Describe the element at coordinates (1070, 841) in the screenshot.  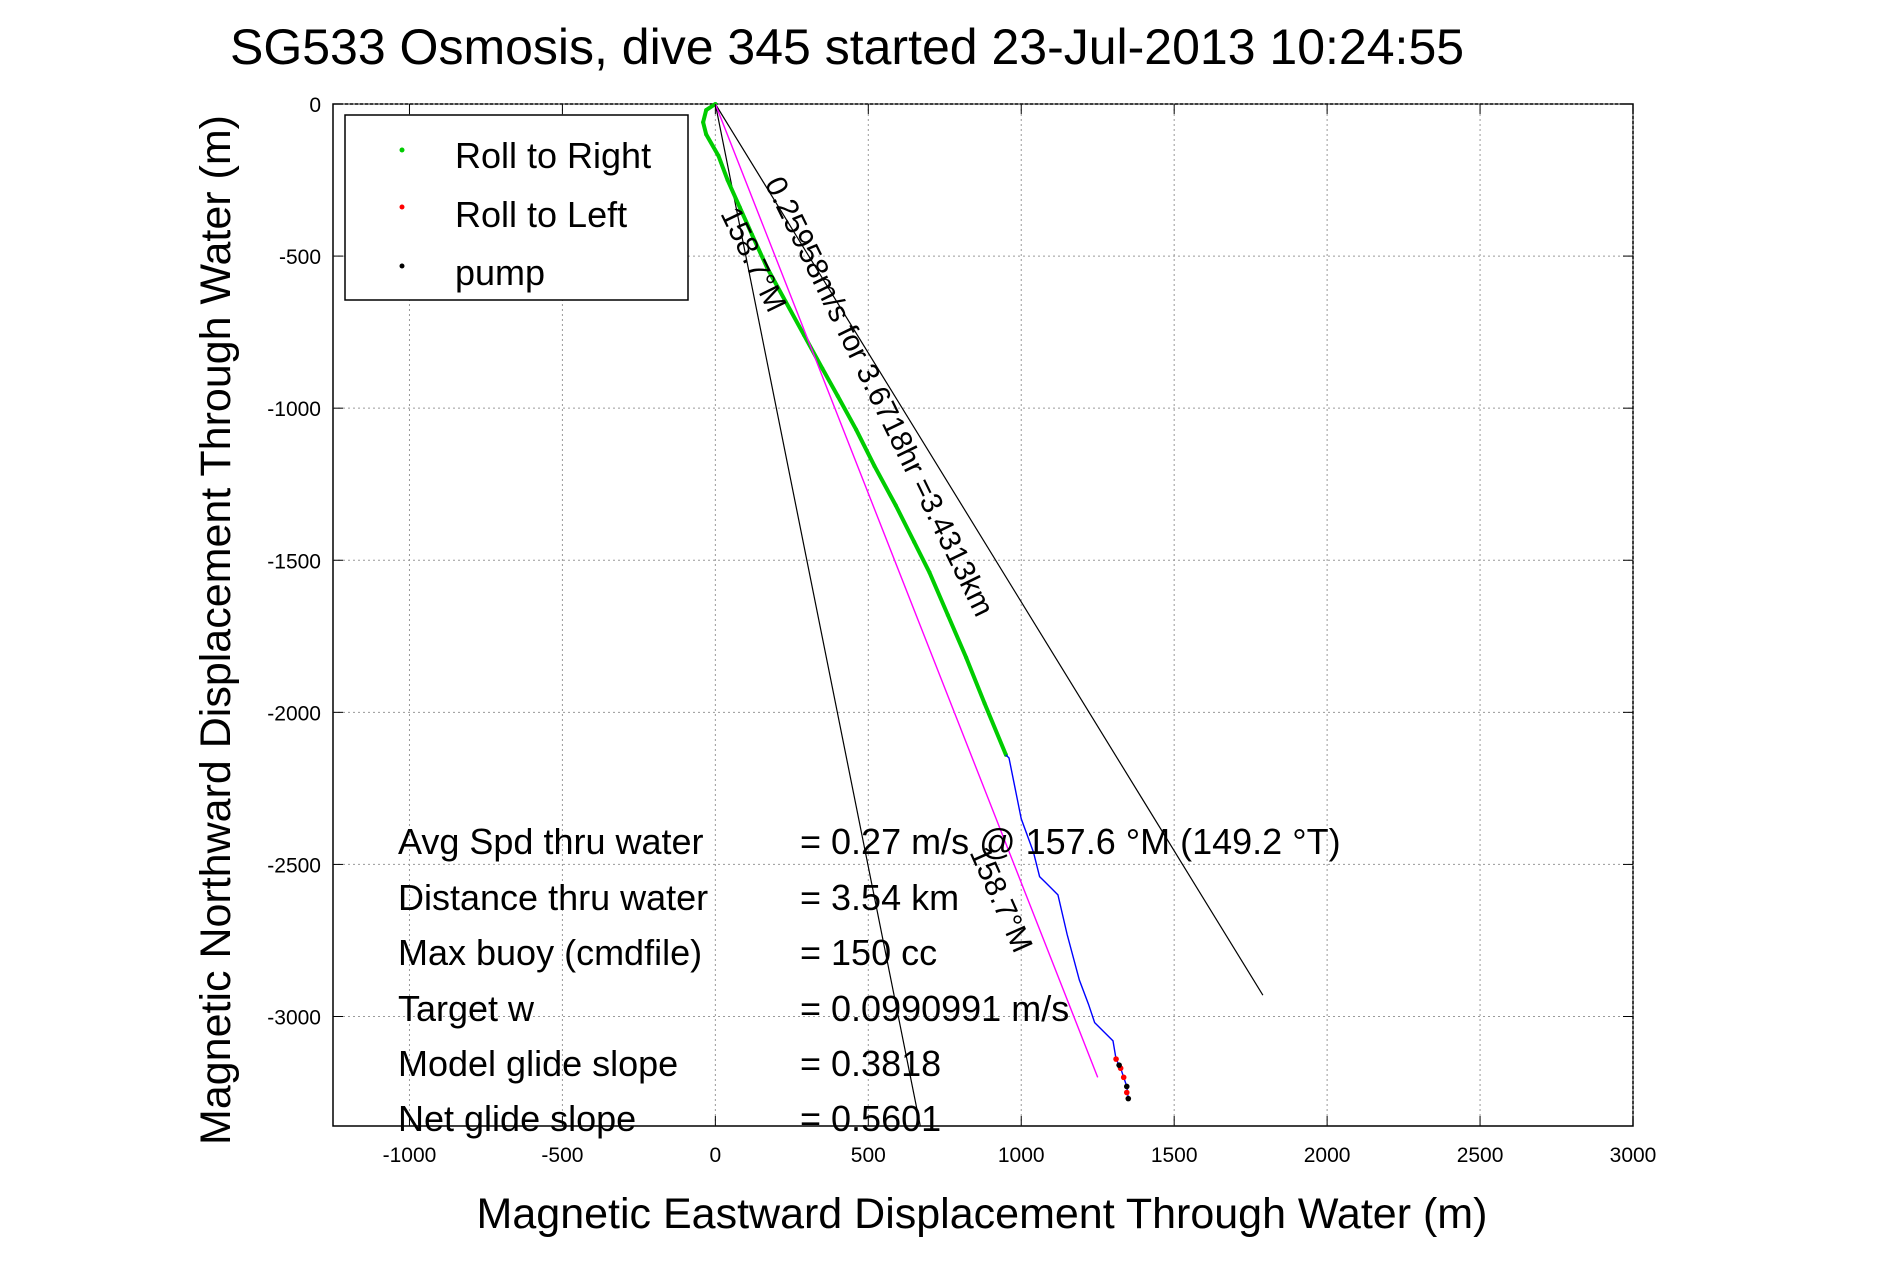
I see `stat-value-avg-speed: = 0.27 m/s @ 157.6 °M (149.2 °T)` at that location.